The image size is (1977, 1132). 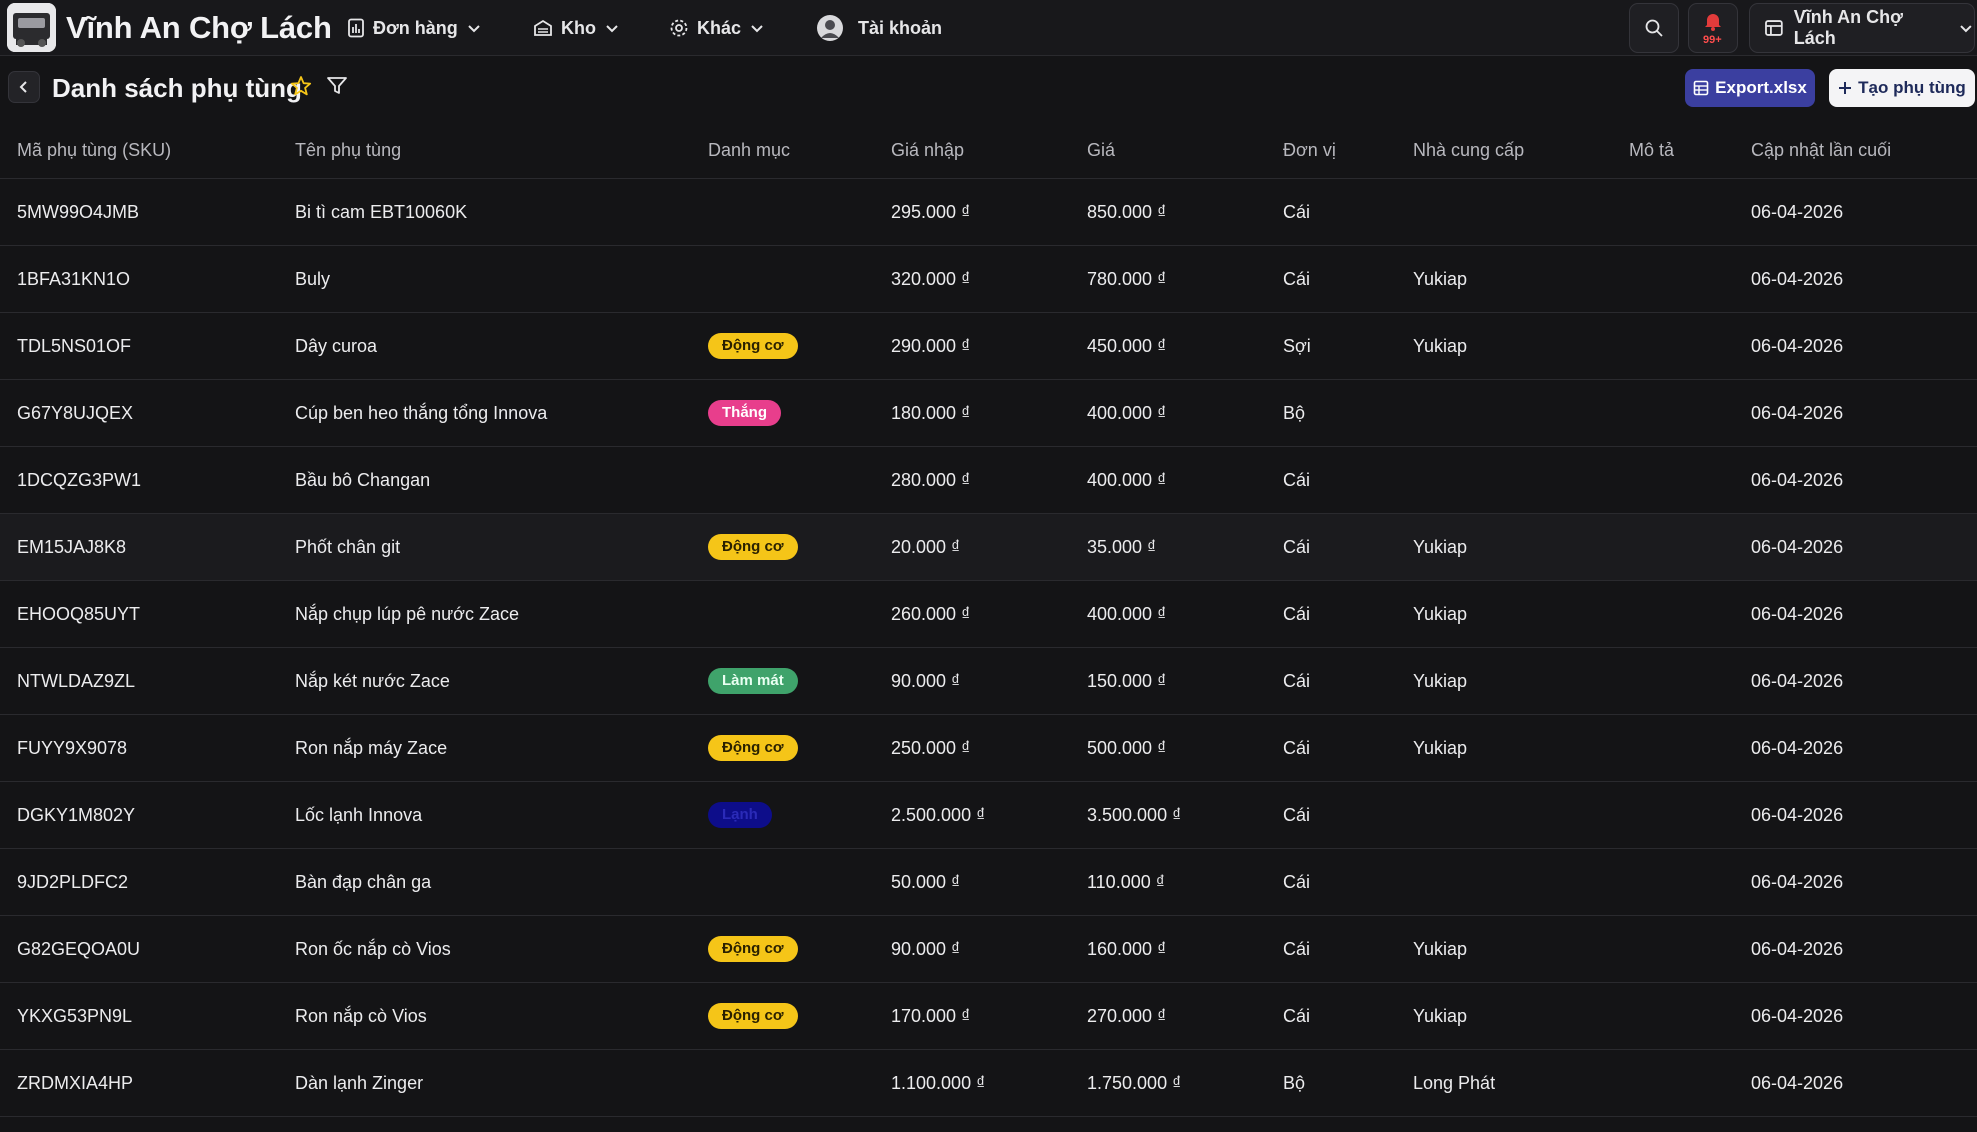 I want to click on nav-other-label: Khác, so click(x=719, y=27).